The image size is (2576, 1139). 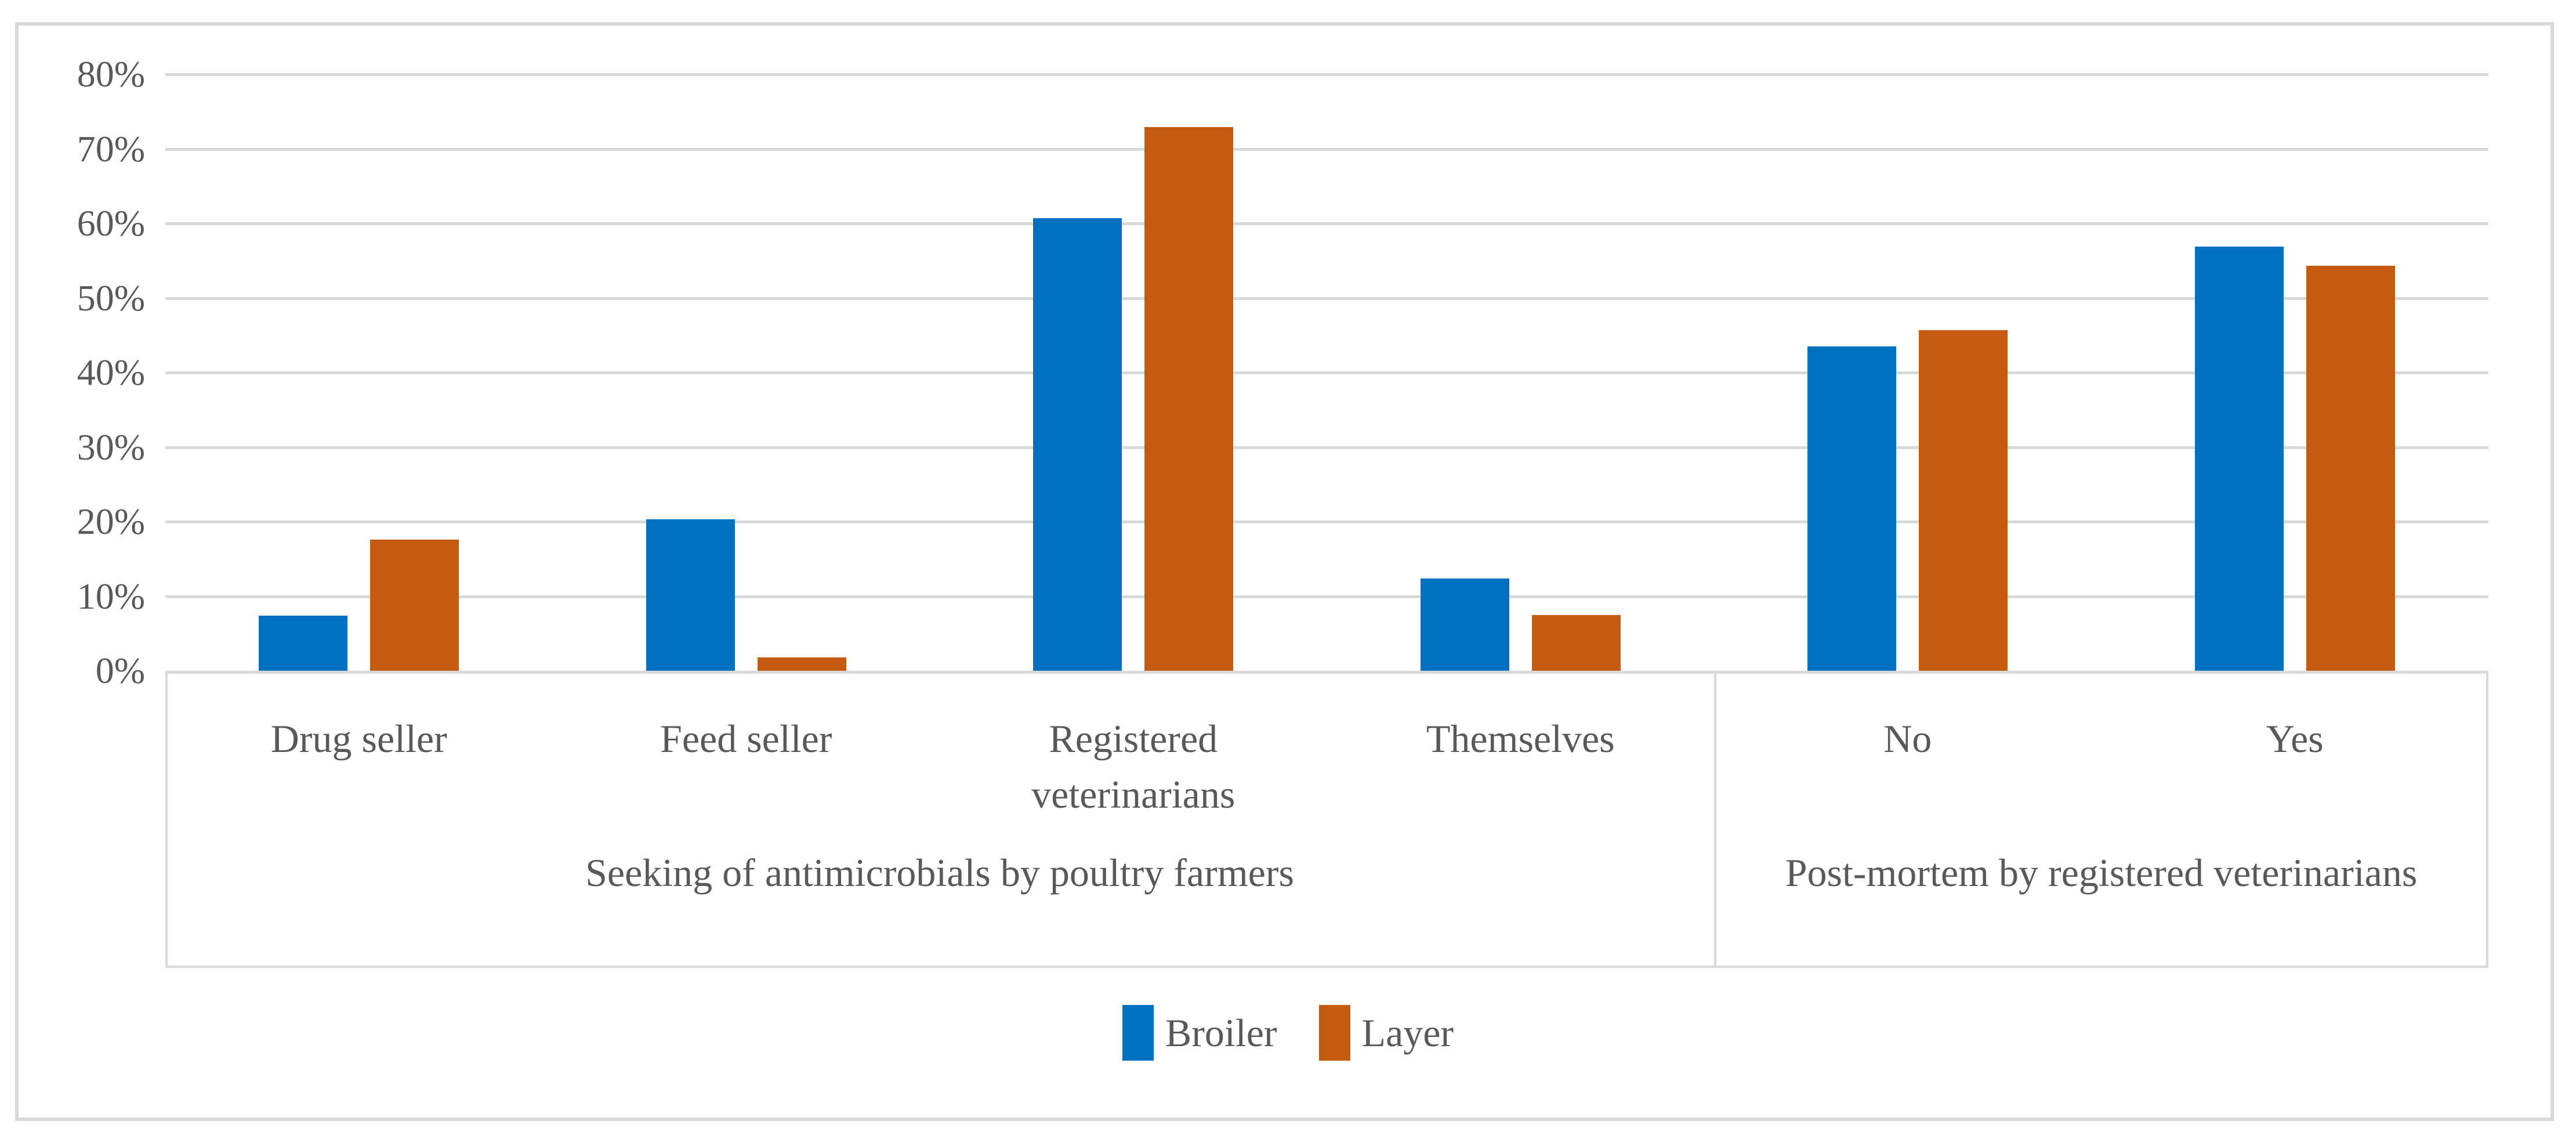 What do you see at coordinates (111, 298) in the screenshot?
I see `y-axis-tick-label: 50%` at bounding box center [111, 298].